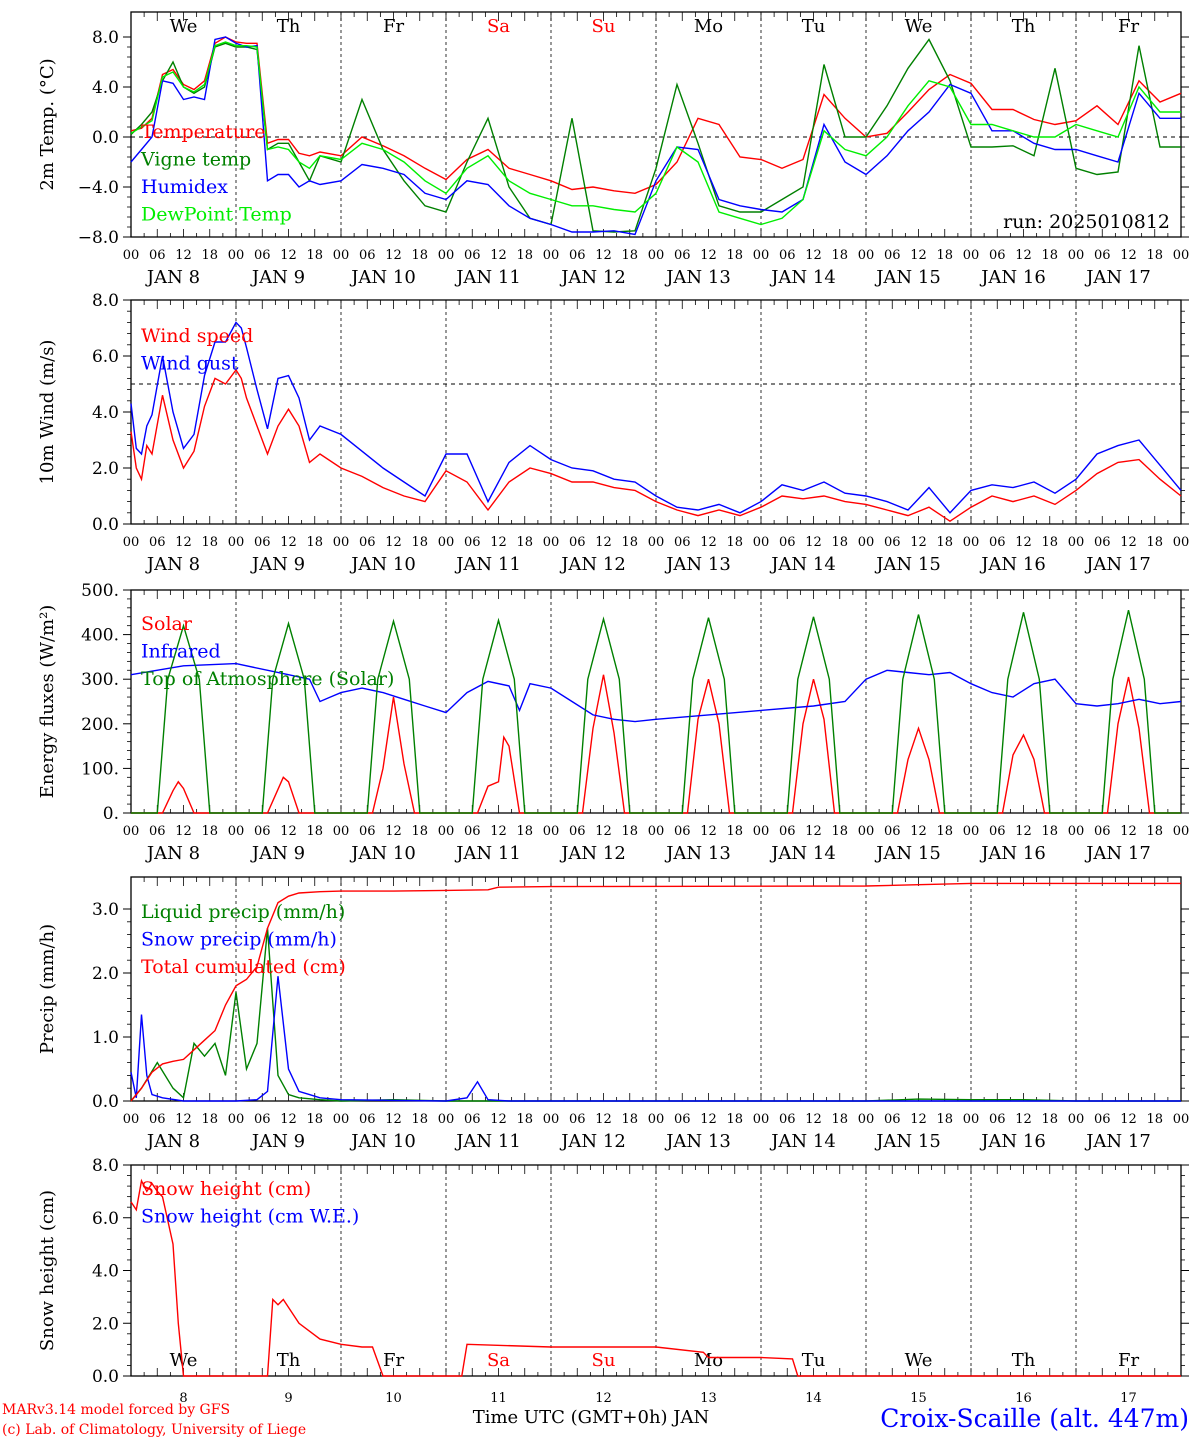 Image resolution: width=1194 pixels, height=1440 pixels. Describe the element at coordinates (802, 277) in the screenshot. I see `date-label: JAN 14` at that location.